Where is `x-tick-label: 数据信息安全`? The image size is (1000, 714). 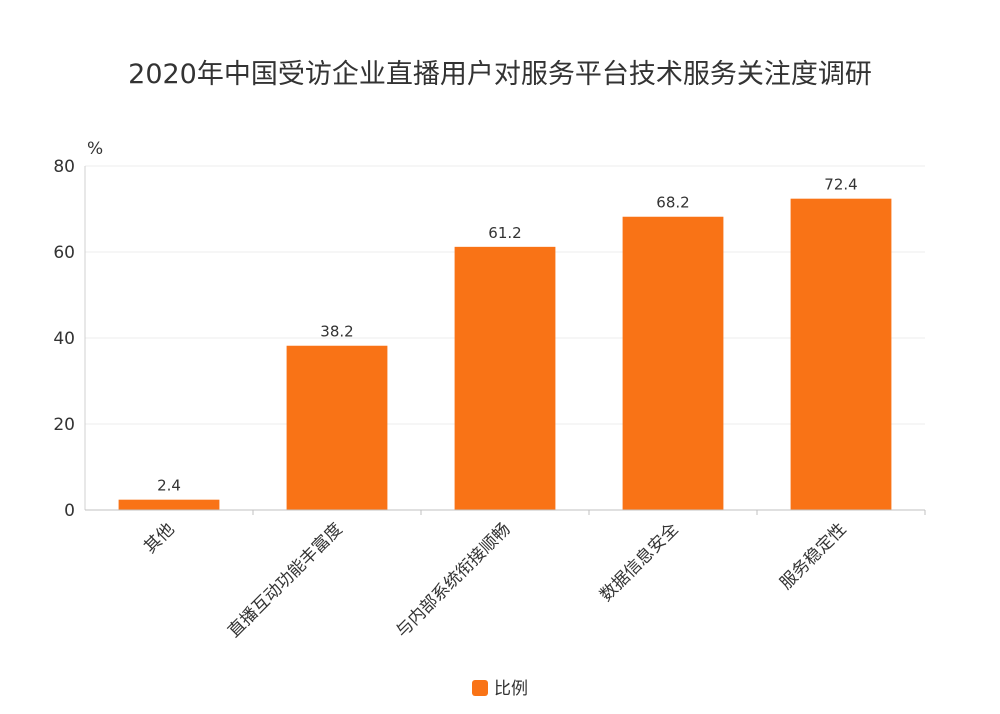
x-tick-label: 数据信息安全 is located at coordinates (639, 562).